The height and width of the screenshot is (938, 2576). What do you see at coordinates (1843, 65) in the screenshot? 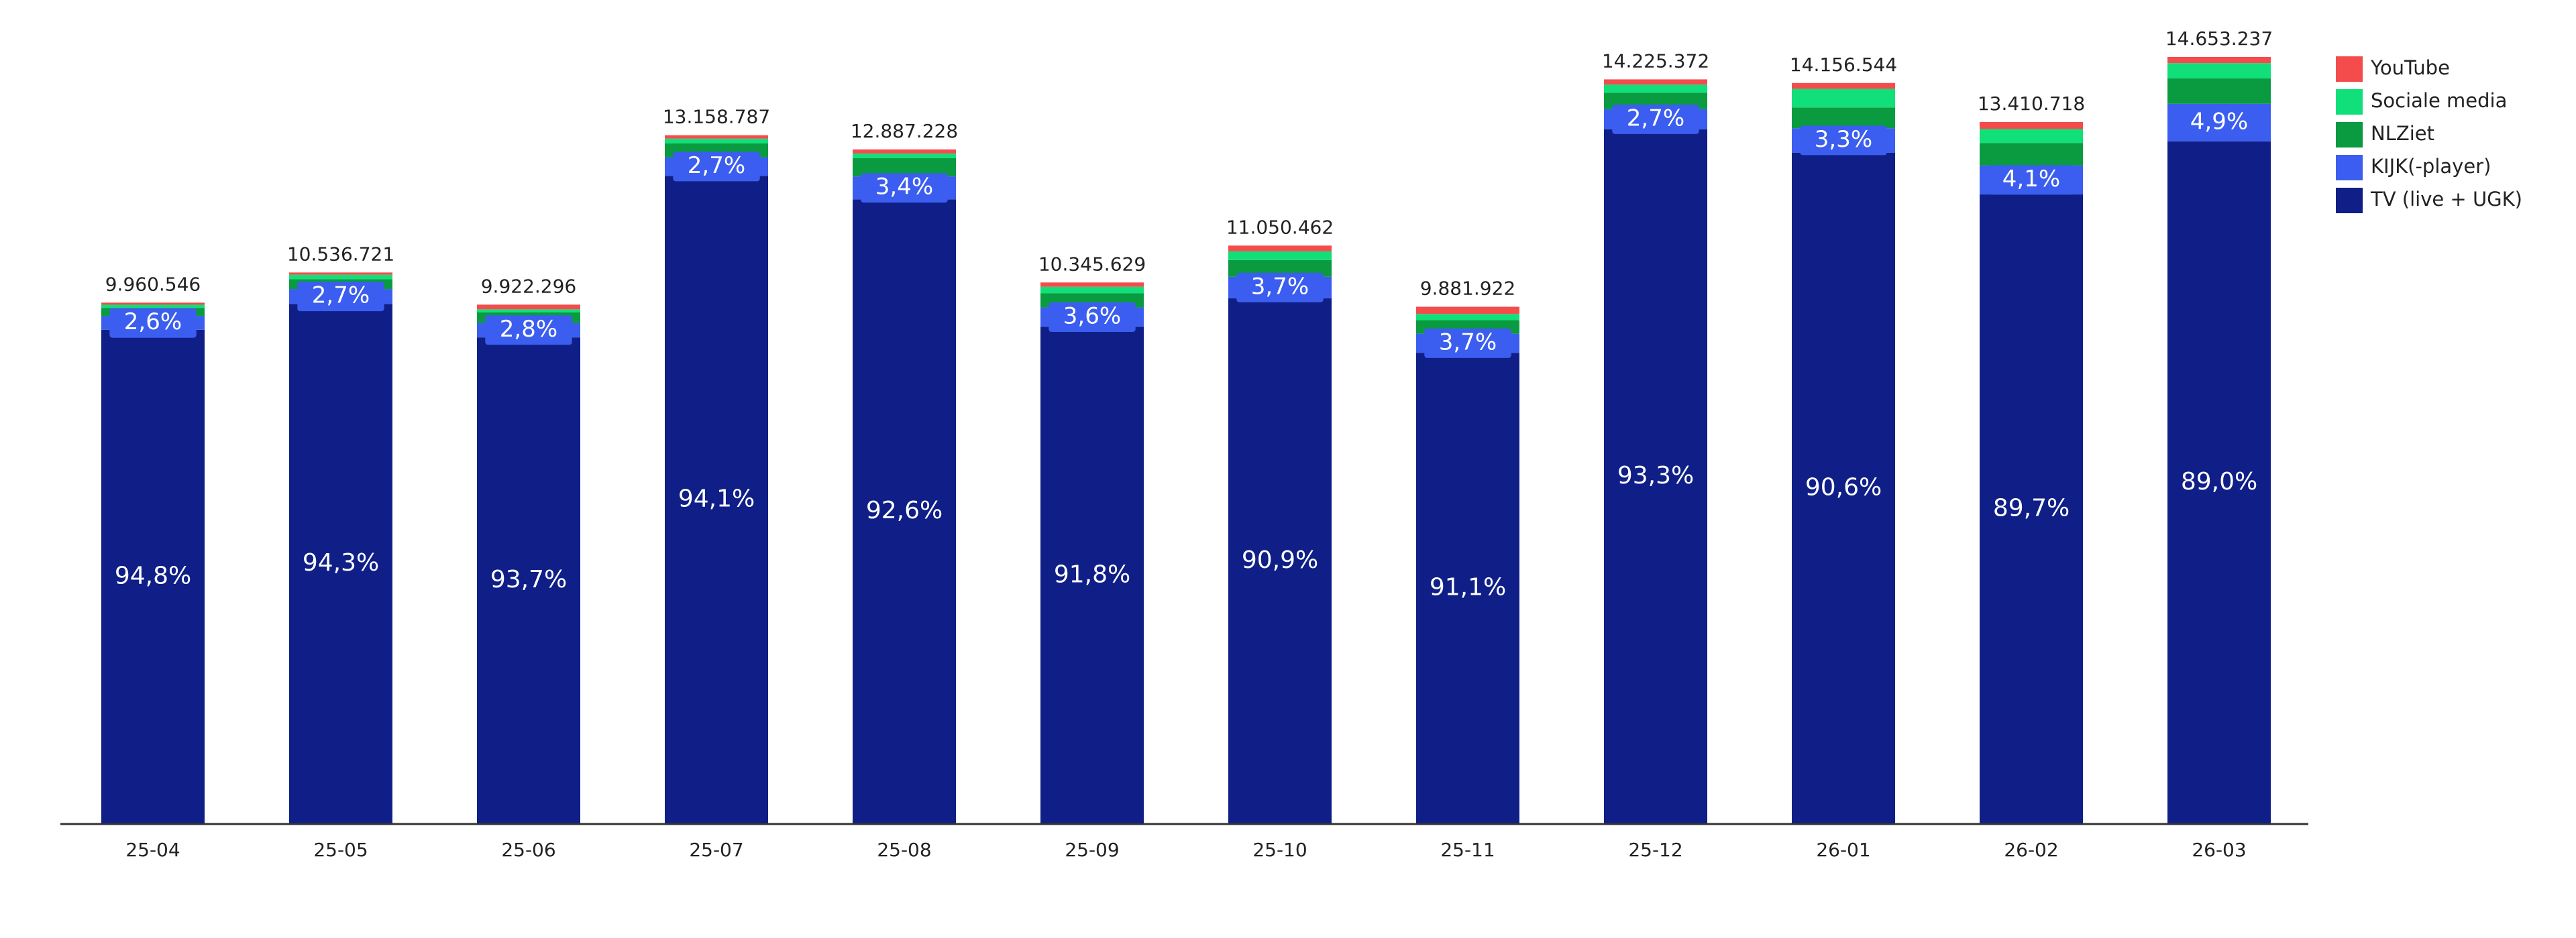
I see `total-label: 14.156.544` at bounding box center [1843, 65].